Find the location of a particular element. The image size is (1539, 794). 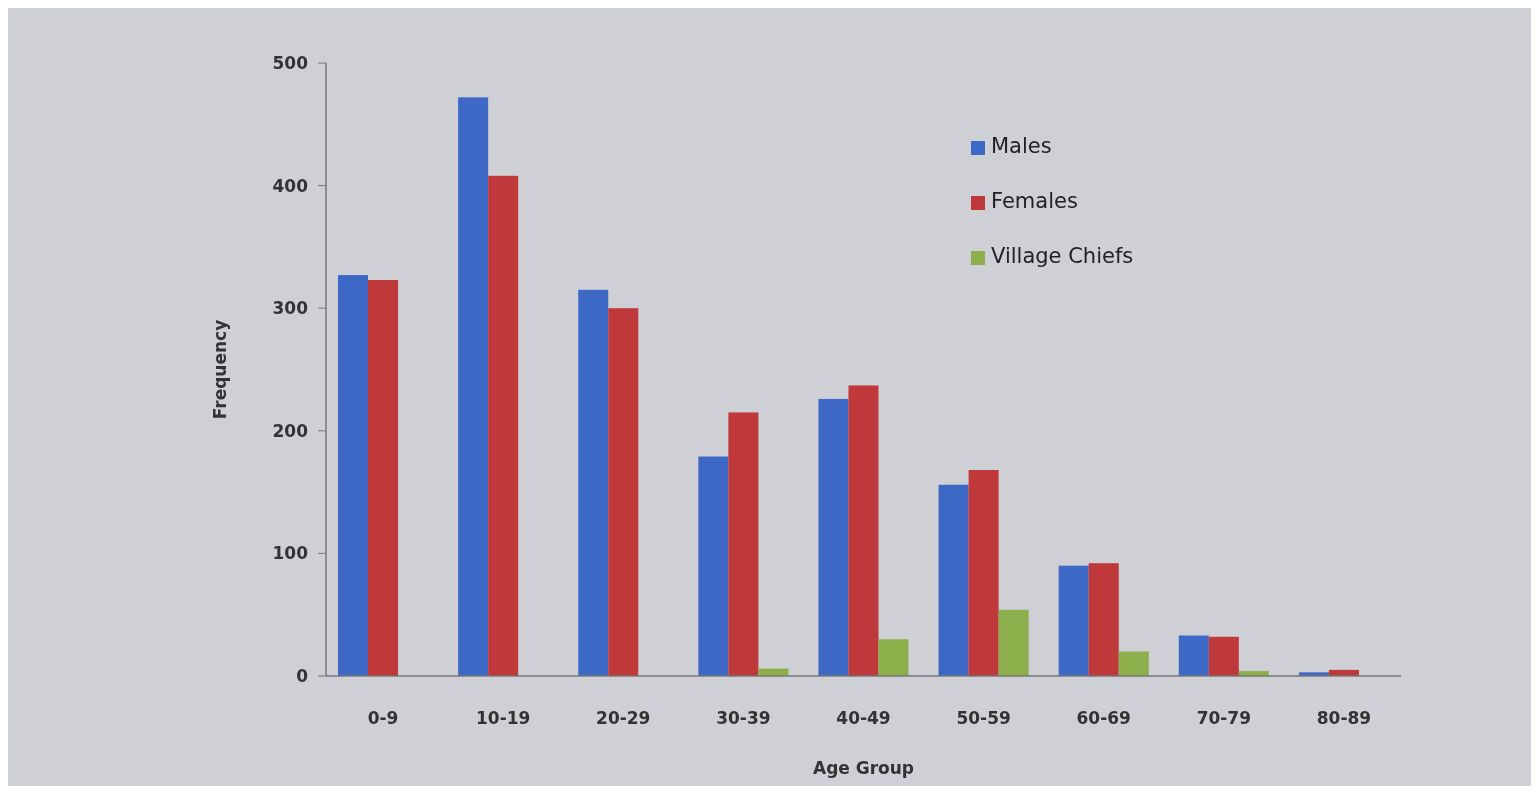

x-tick-label: 20-29 is located at coordinates (623, 718).